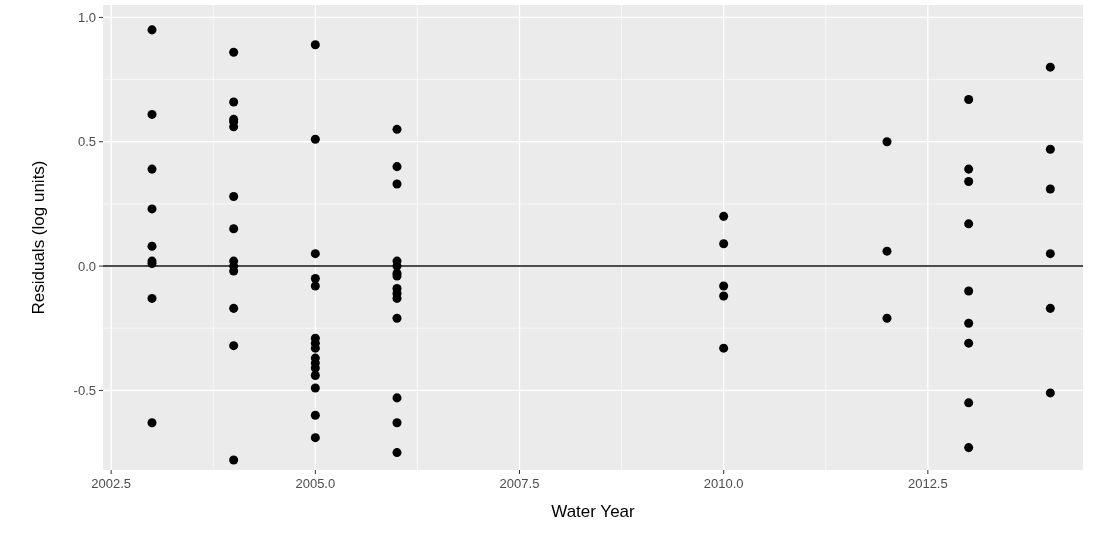 This screenshot has height=548, width=1097. I want to click on x-tick-label: 2002.5, so click(111, 483).